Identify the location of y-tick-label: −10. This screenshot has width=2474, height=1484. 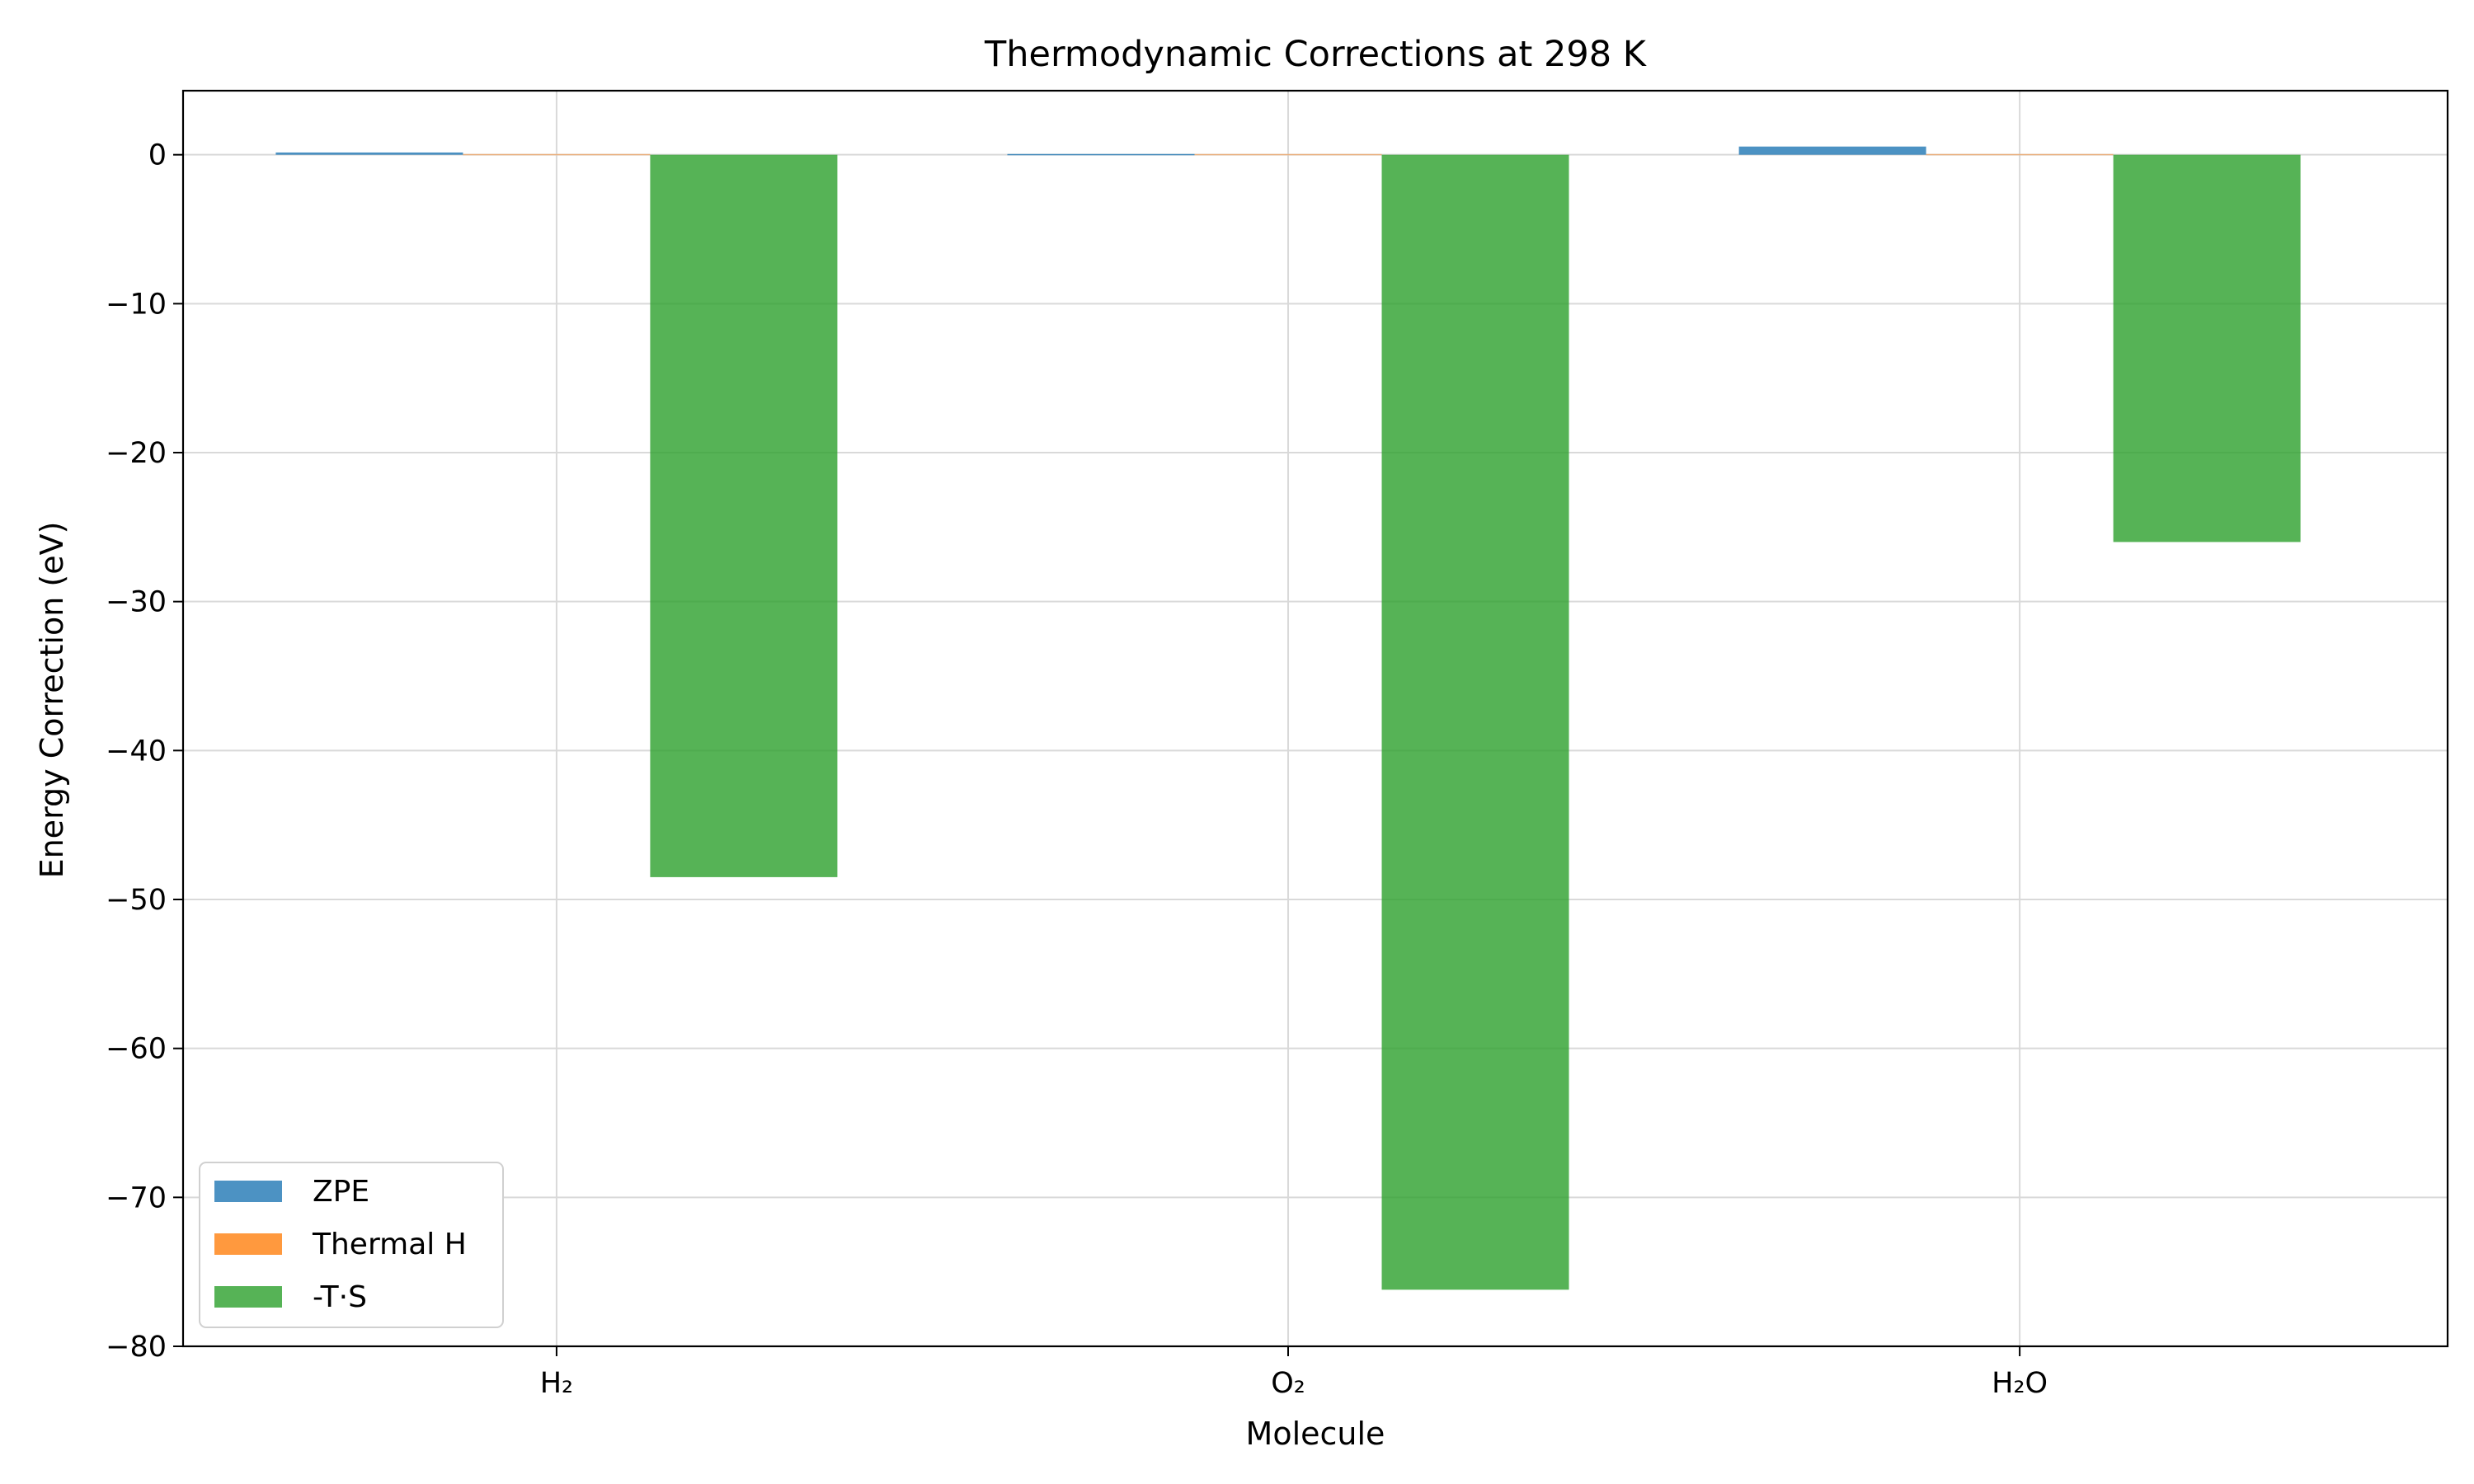
(136, 304).